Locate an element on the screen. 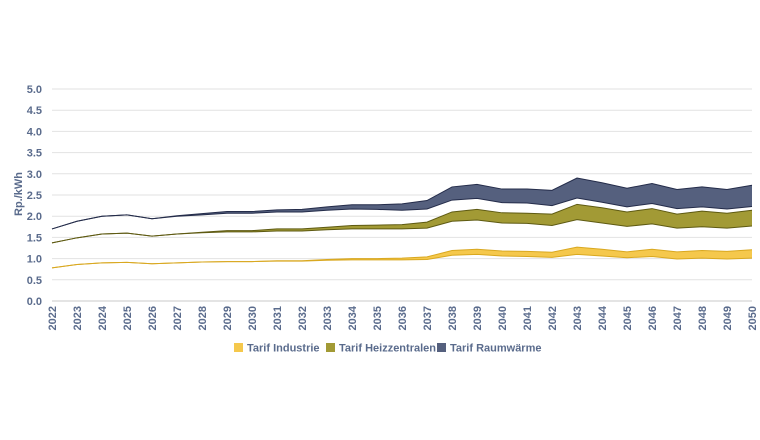 This screenshot has height=440, width=760. x-tick-label: 2042 is located at coordinates (553, 318).